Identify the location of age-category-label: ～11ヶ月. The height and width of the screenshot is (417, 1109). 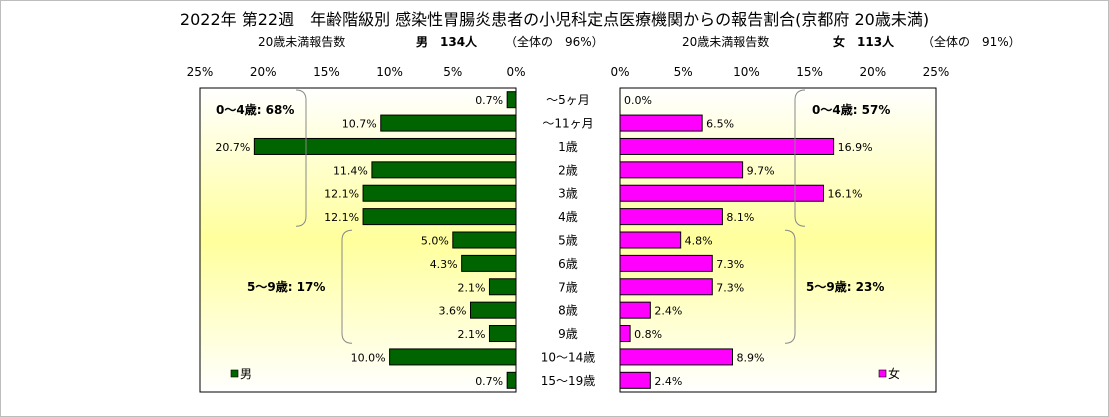
(567, 124).